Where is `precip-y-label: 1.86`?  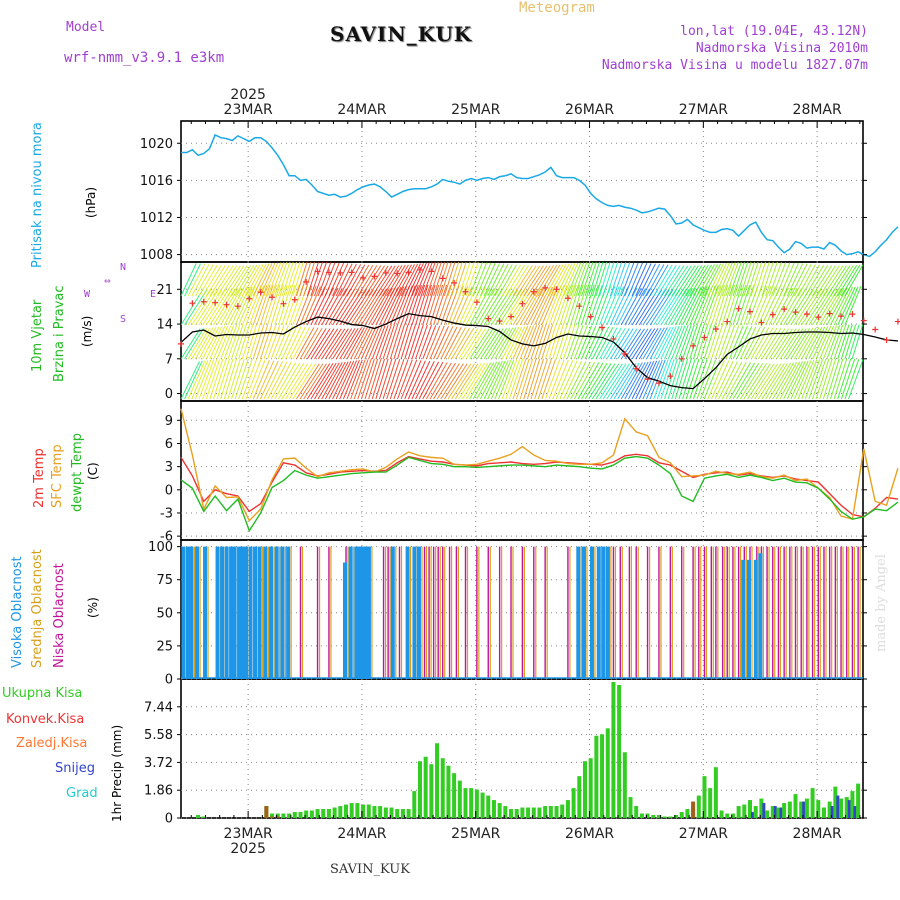
precip-y-label: 1.86 is located at coordinates (158, 791).